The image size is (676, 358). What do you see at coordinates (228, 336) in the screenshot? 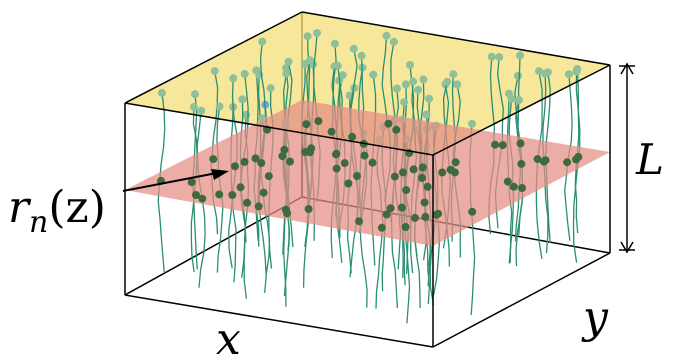
I see `x-axis-label: x` at bounding box center [228, 336].